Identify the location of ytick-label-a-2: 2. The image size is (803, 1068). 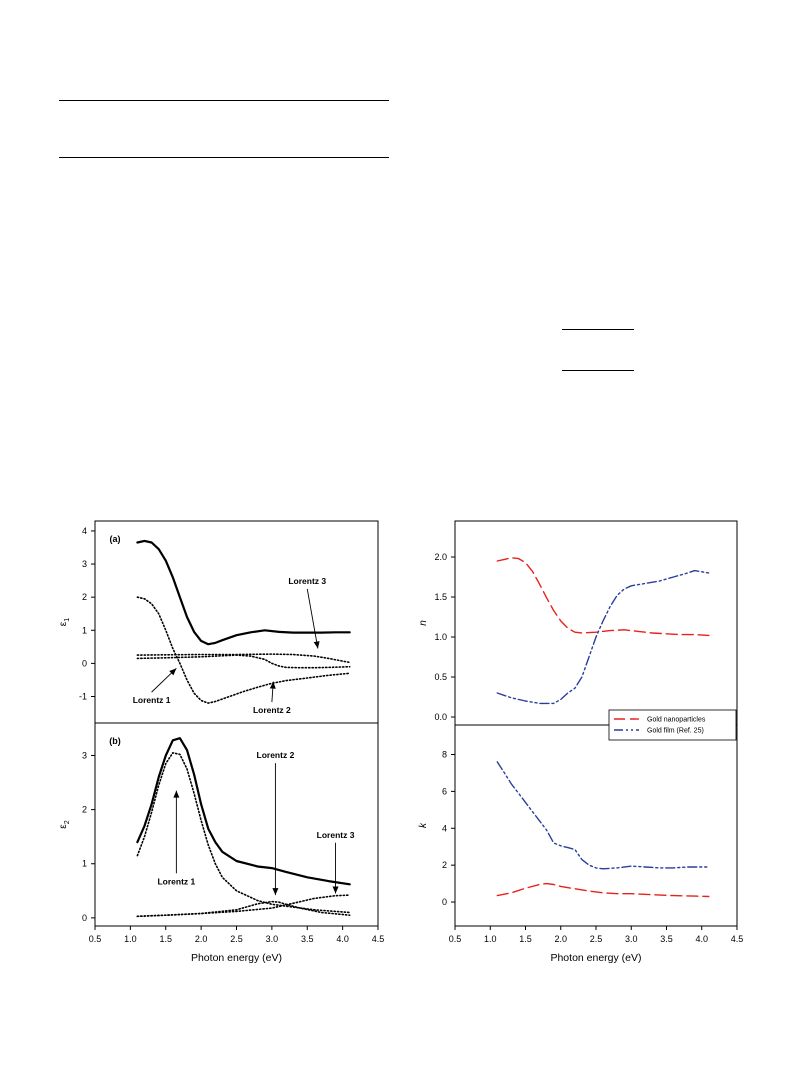
(84, 597).